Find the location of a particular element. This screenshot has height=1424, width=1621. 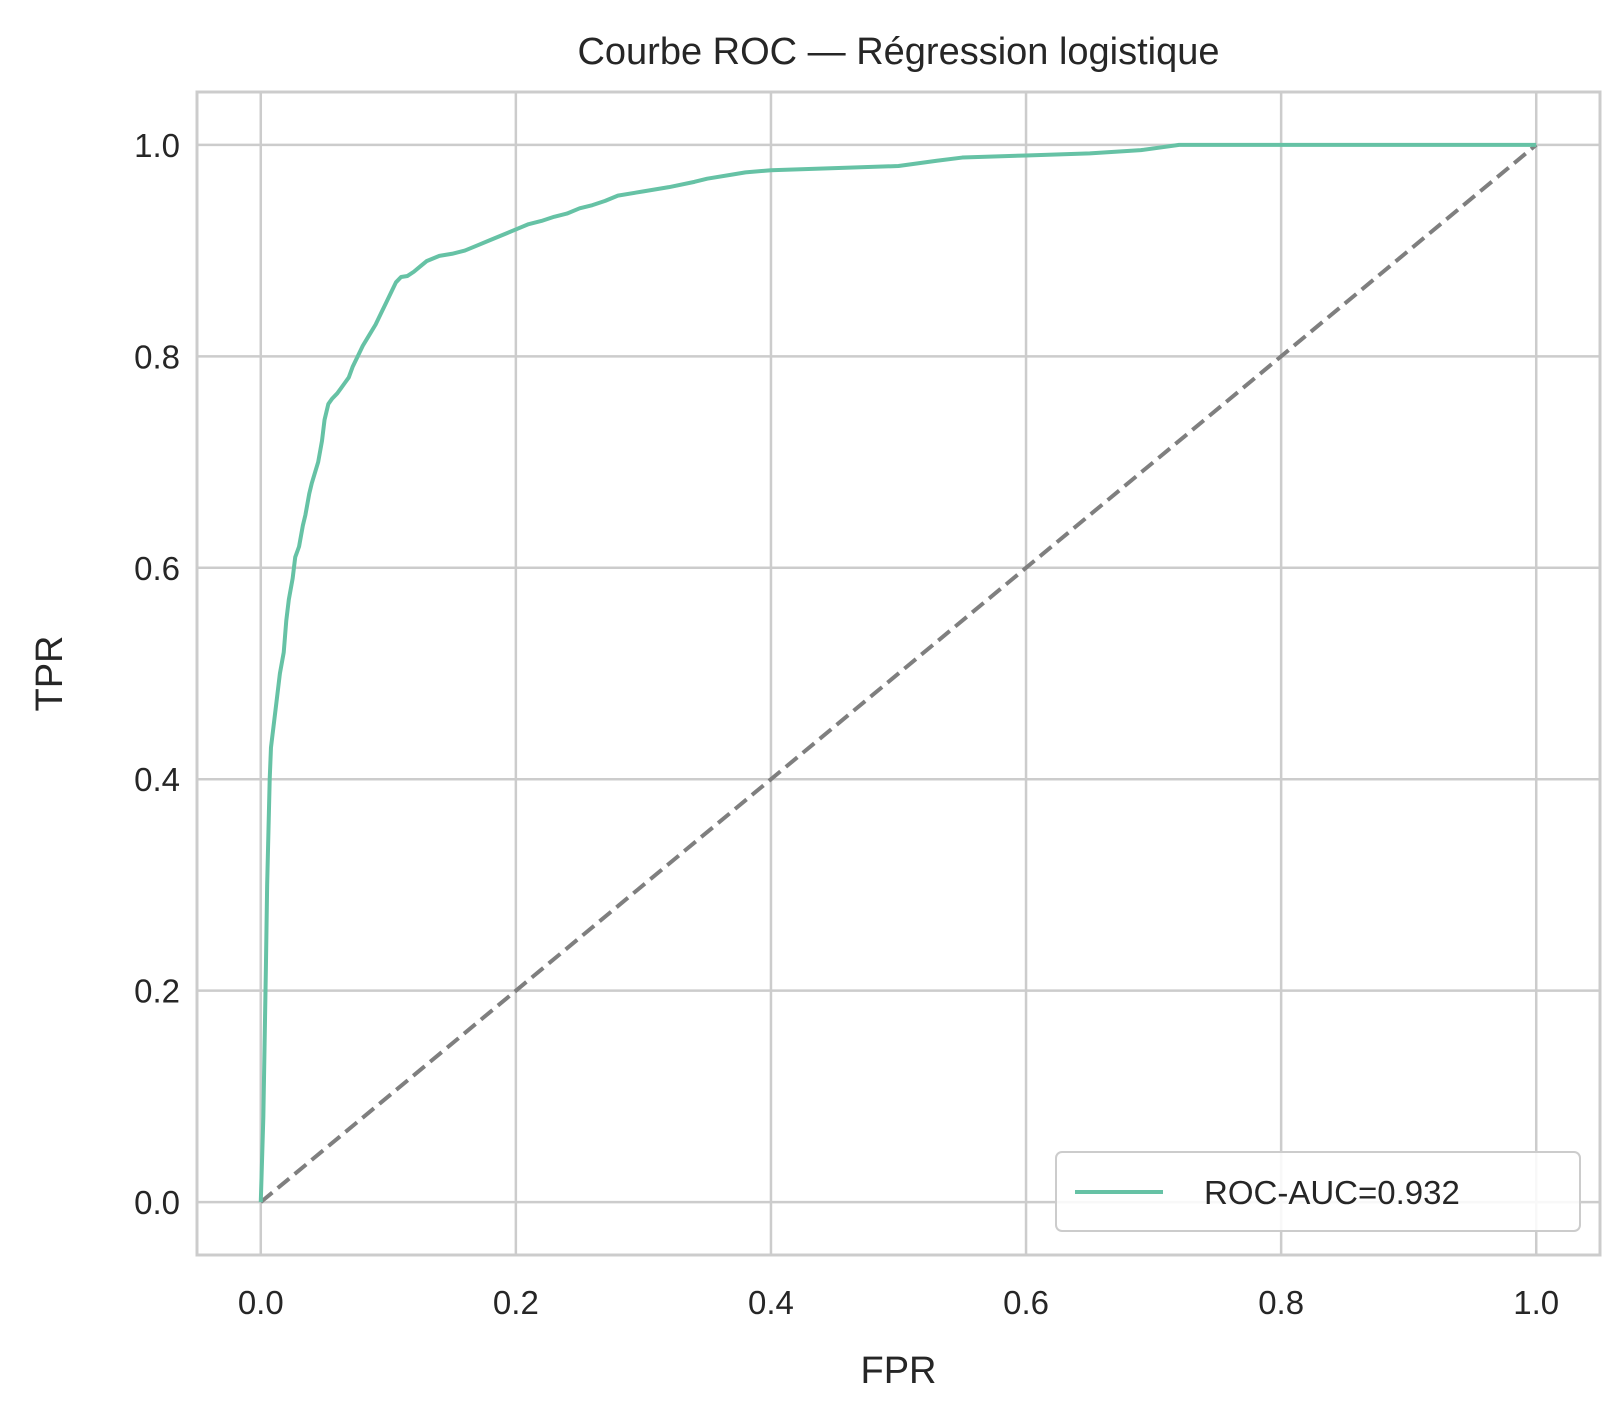

y-tick-label: 0.4 is located at coordinates (157, 779).